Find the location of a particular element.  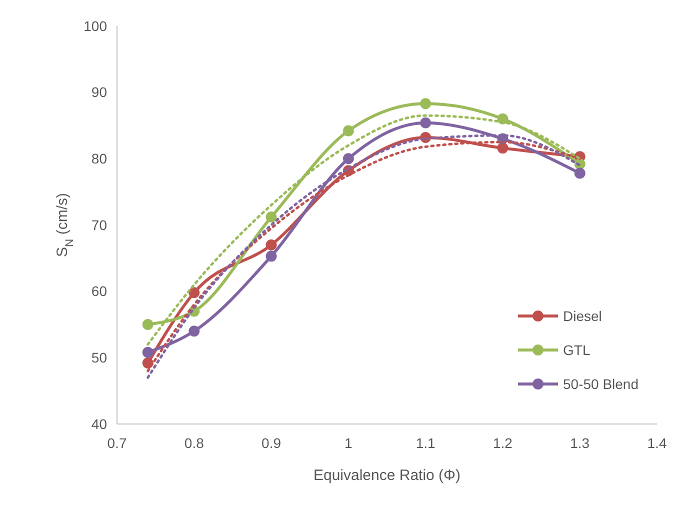

y-tick-label: 80 is located at coordinates (99, 158).